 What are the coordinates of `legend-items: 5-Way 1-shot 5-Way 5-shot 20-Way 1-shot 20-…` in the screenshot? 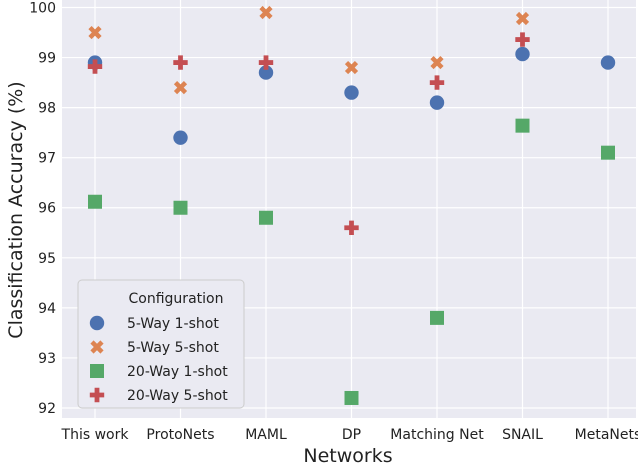 It's located at (158, 359).